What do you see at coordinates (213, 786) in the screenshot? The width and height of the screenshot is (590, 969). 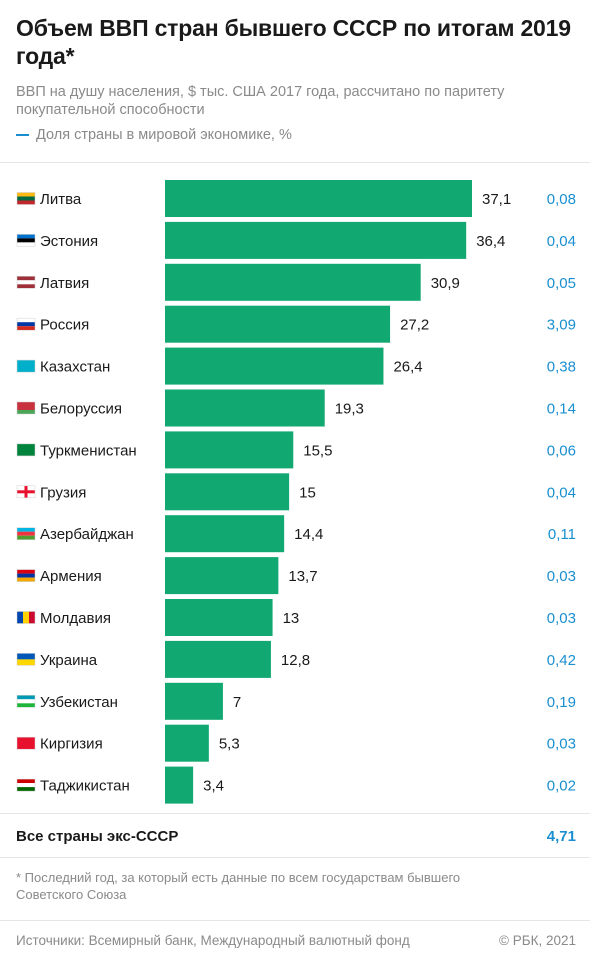 I see `bar-value-label: 3,4` at bounding box center [213, 786].